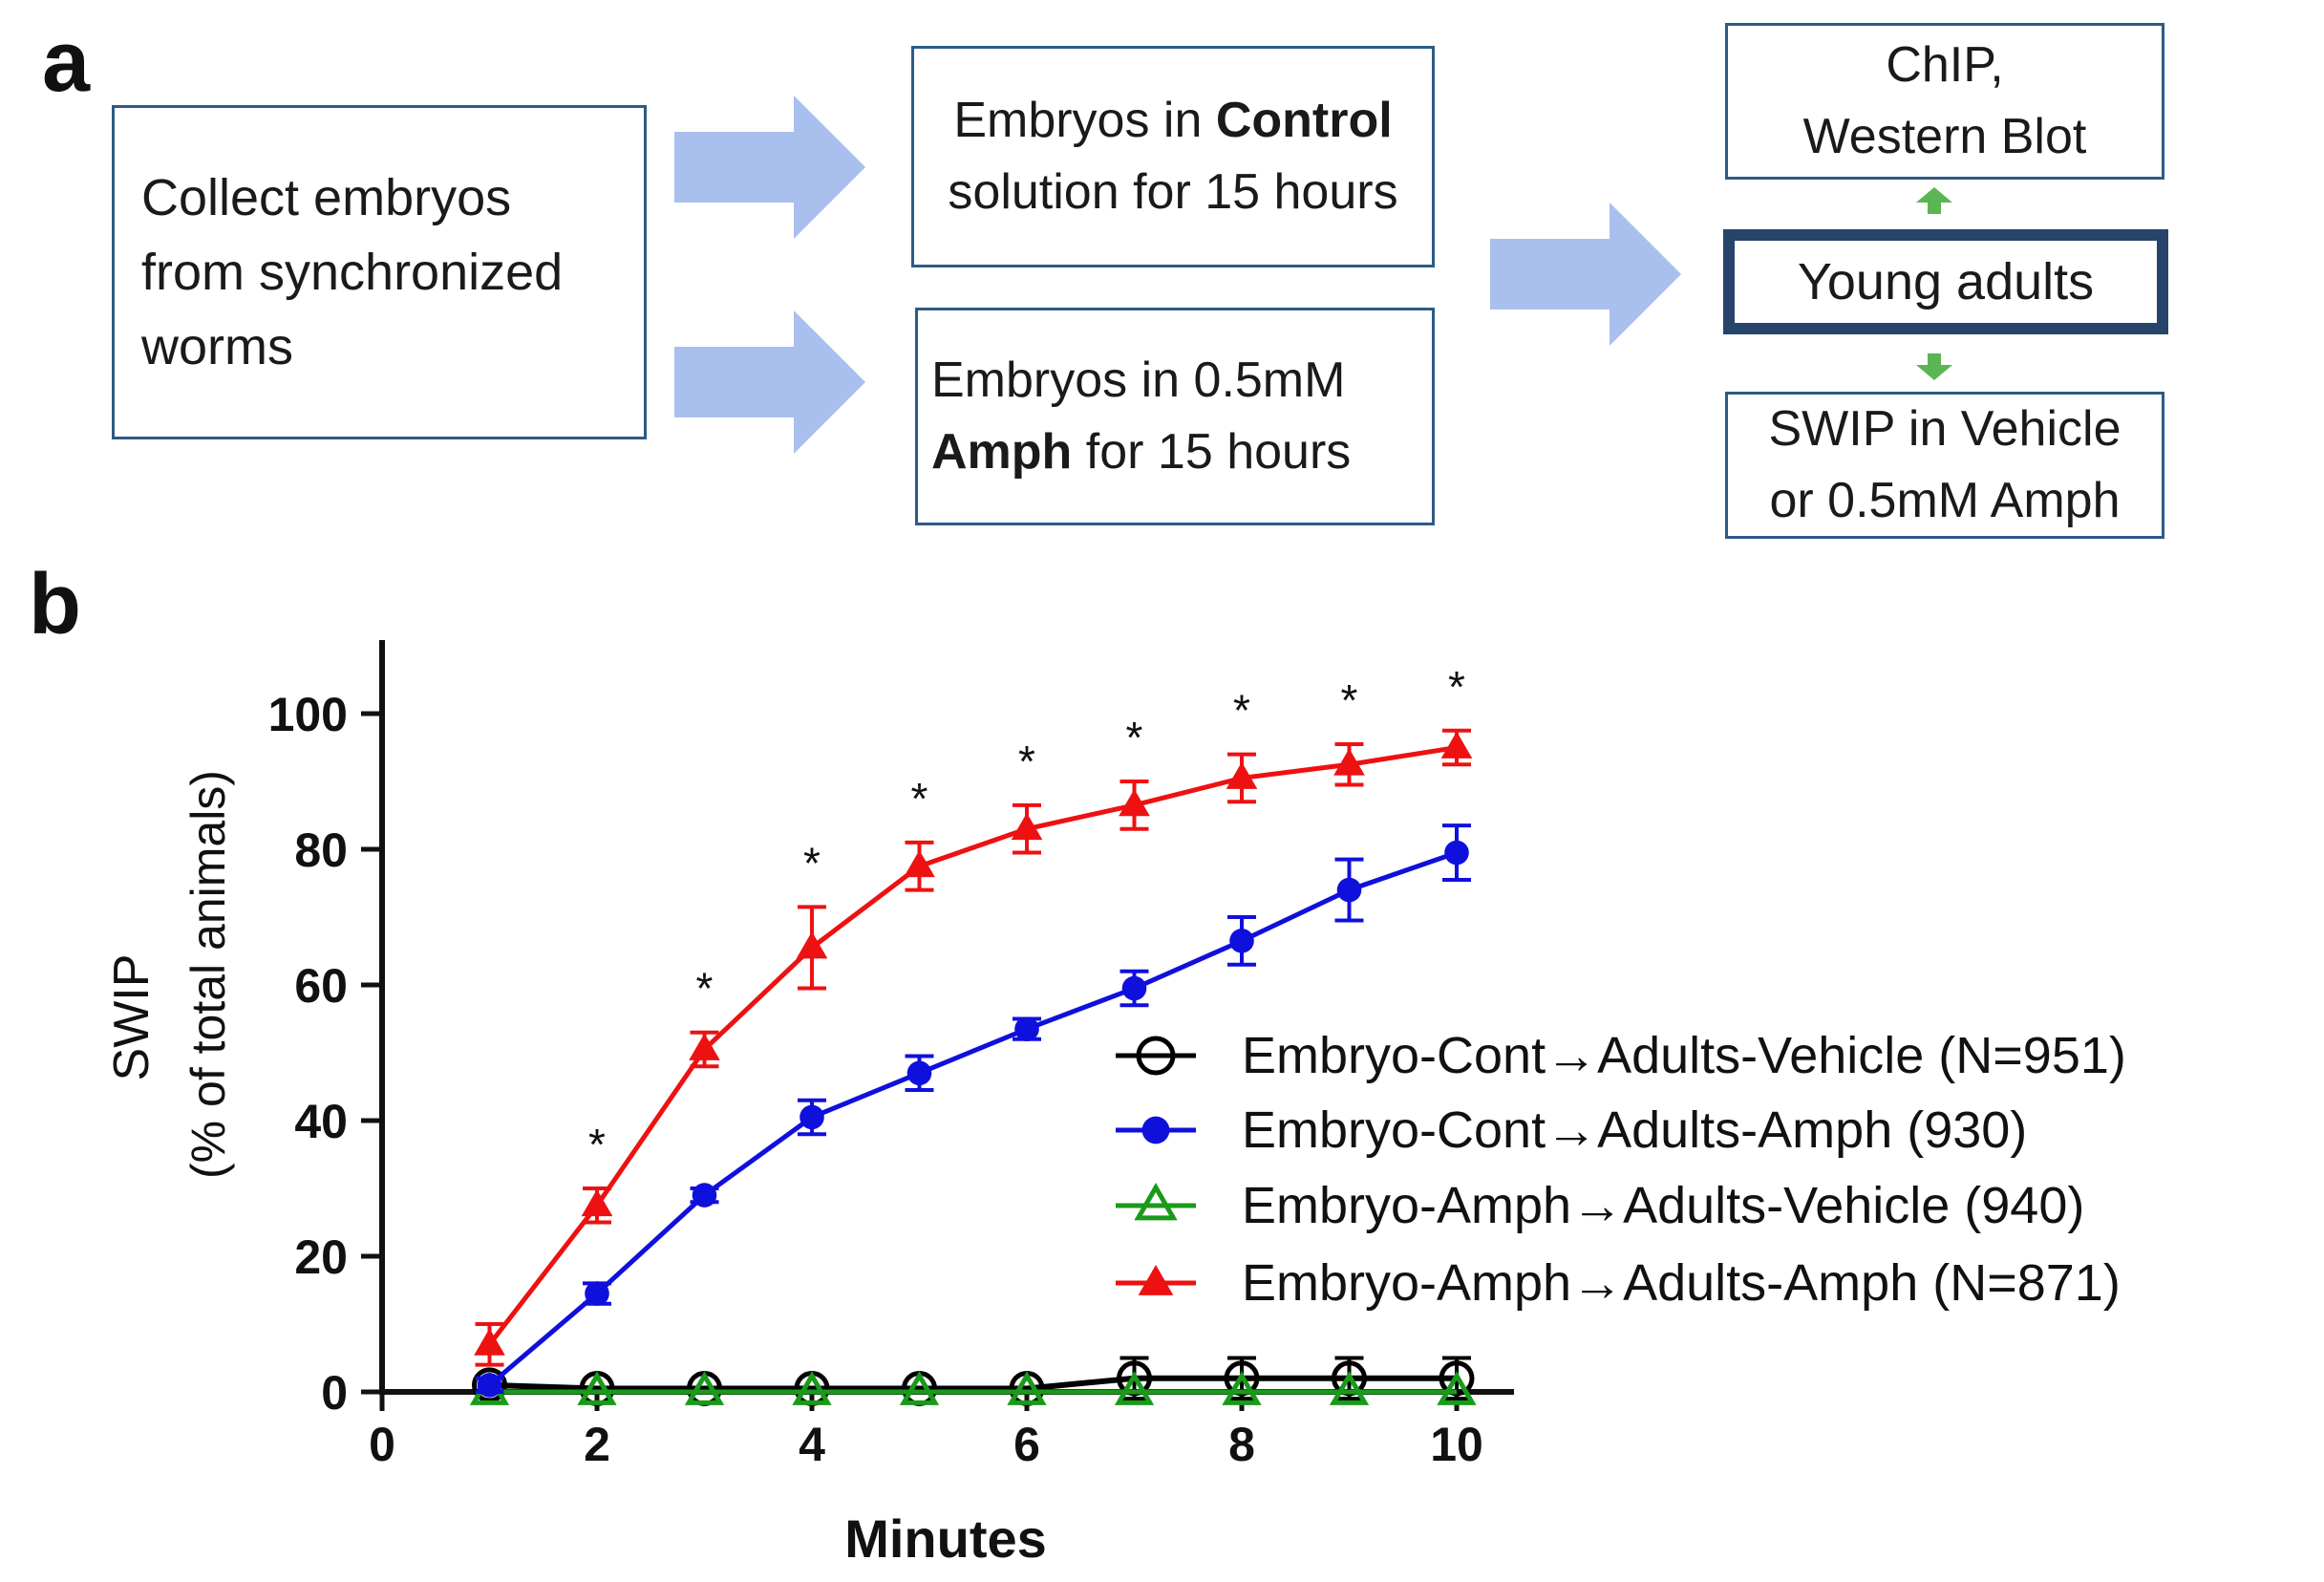 This screenshot has height=1582, width=2324. What do you see at coordinates (1084, 120) in the screenshot?
I see `control-line-1-text: Embryos in` at bounding box center [1084, 120].